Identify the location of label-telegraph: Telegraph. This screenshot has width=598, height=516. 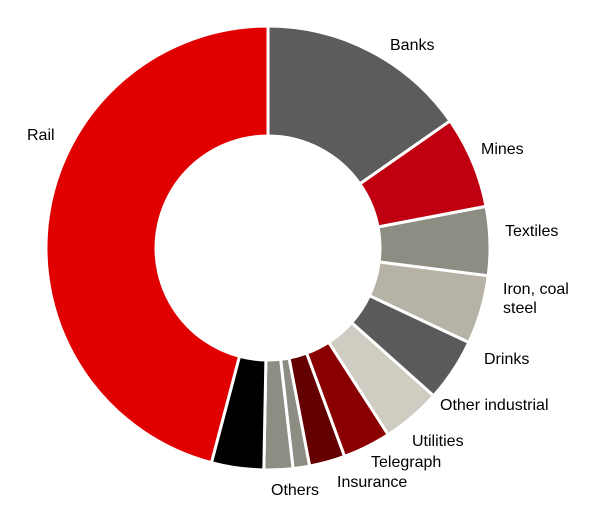
(406, 462).